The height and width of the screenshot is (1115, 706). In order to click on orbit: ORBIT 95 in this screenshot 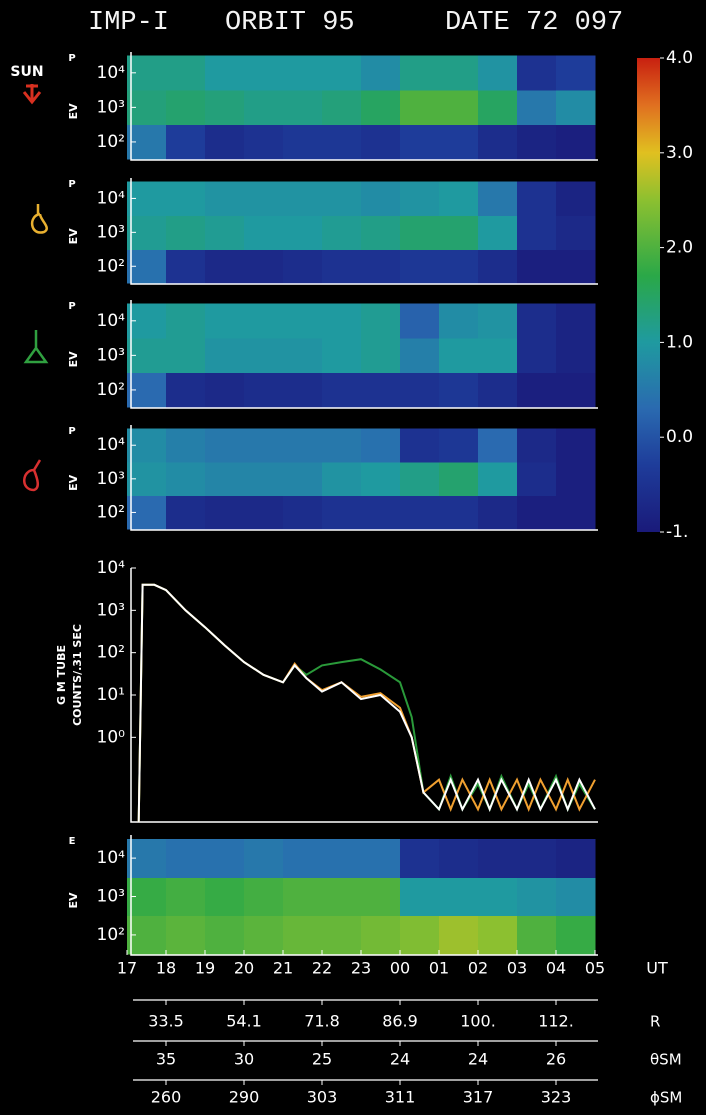, I will do `click(290, 23)`.